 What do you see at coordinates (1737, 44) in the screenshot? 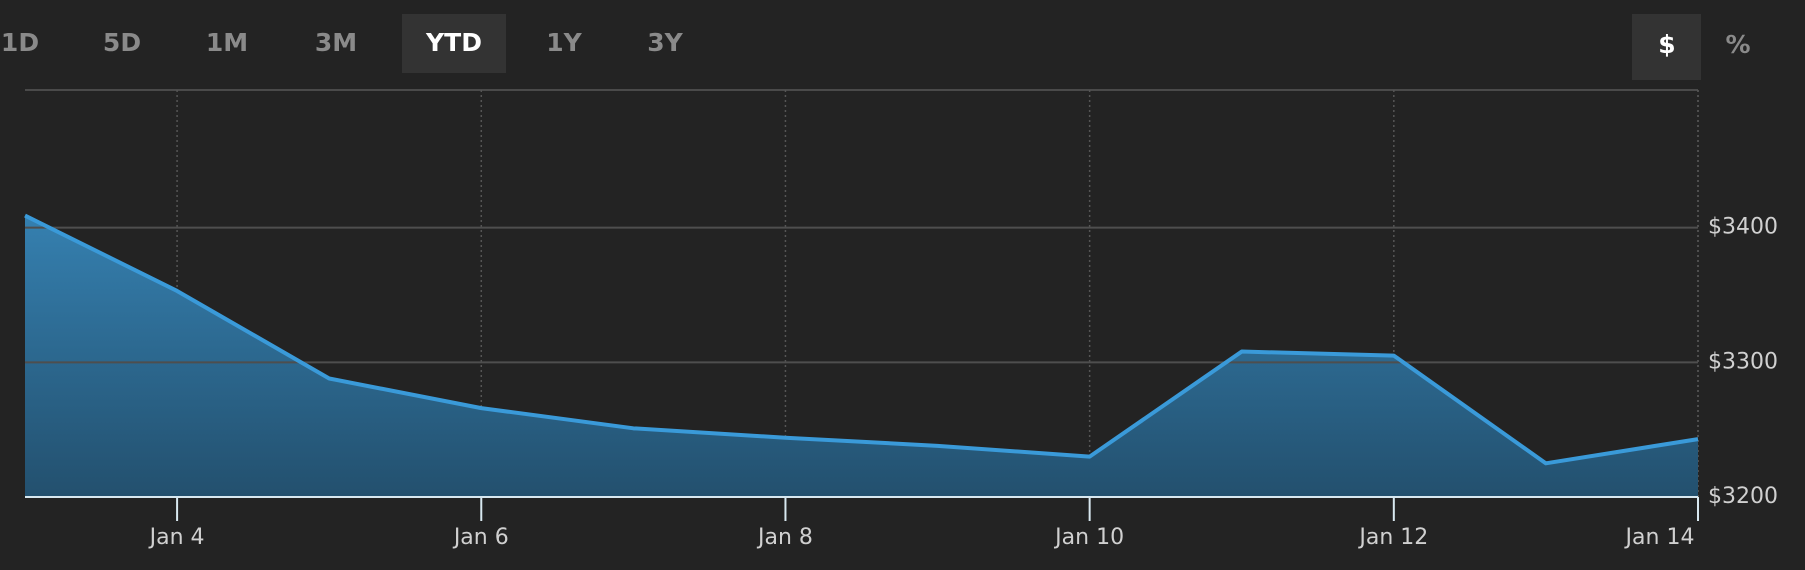
I see `unit-button: %` at bounding box center [1737, 44].